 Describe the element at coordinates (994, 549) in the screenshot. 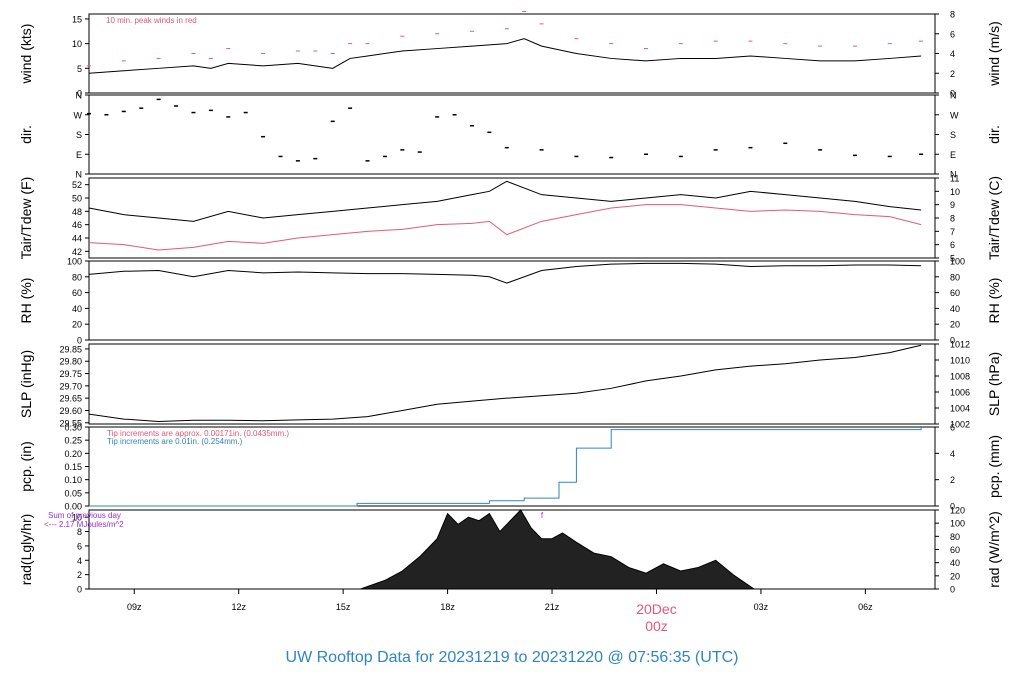

I see `right-axis-label: rad (W/m^2)` at that location.